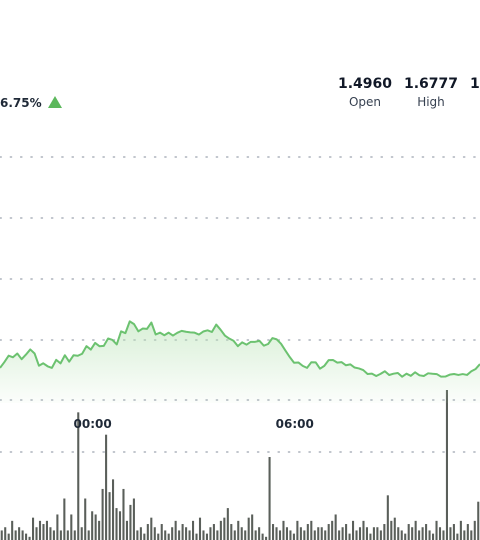 Image resolution: width=480 pixels, height=540 pixels. Describe the element at coordinates (54, 102) in the screenshot. I see `up-triangle-icon` at that location.